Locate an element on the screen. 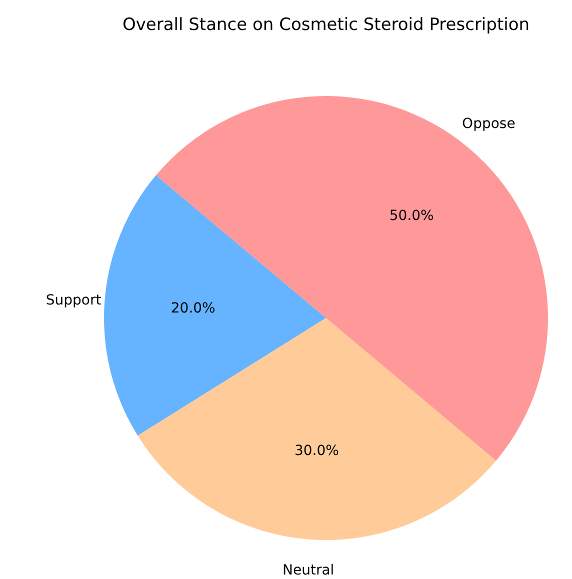 The height and width of the screenshot is (579, 572). data-label: 50.0% is located at coordinates (411, 216).